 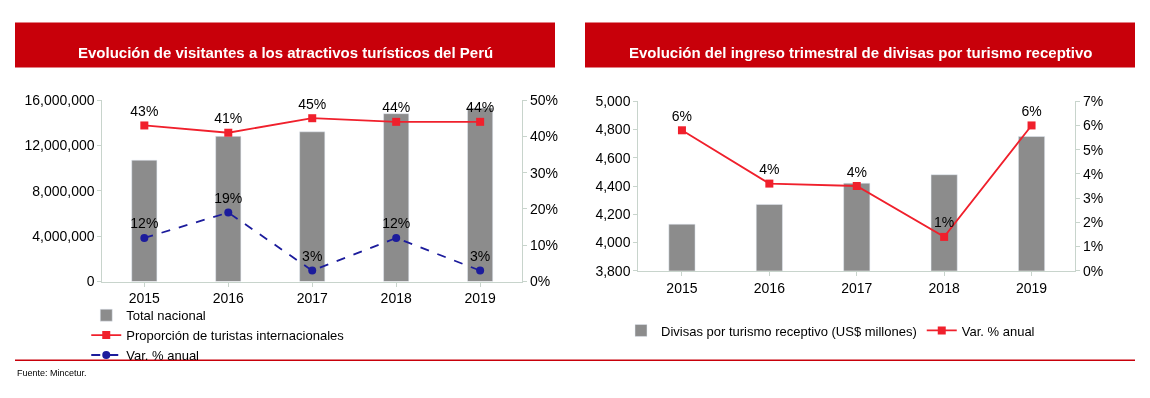 I want to click on source-note: Fuente: Mincetur., so click(x=52, y=373).